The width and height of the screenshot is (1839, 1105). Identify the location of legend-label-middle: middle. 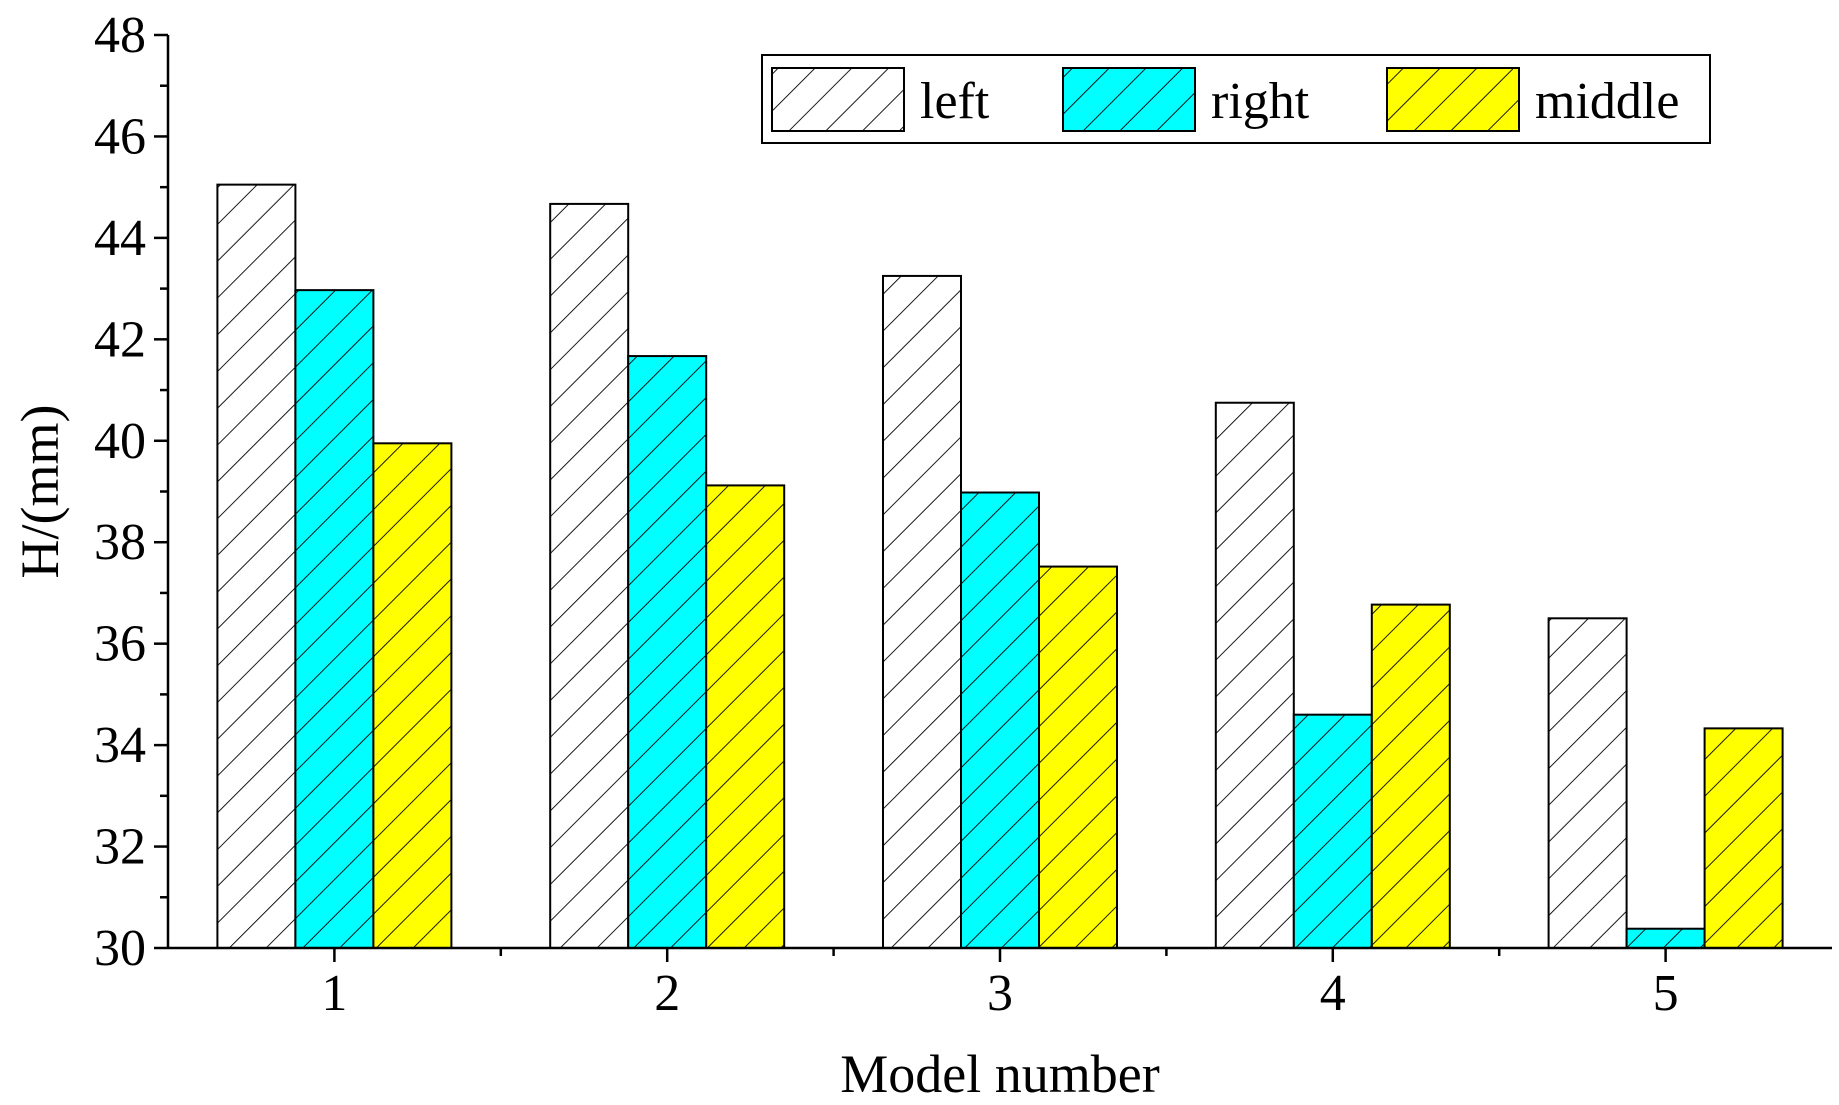
(1607, 101).